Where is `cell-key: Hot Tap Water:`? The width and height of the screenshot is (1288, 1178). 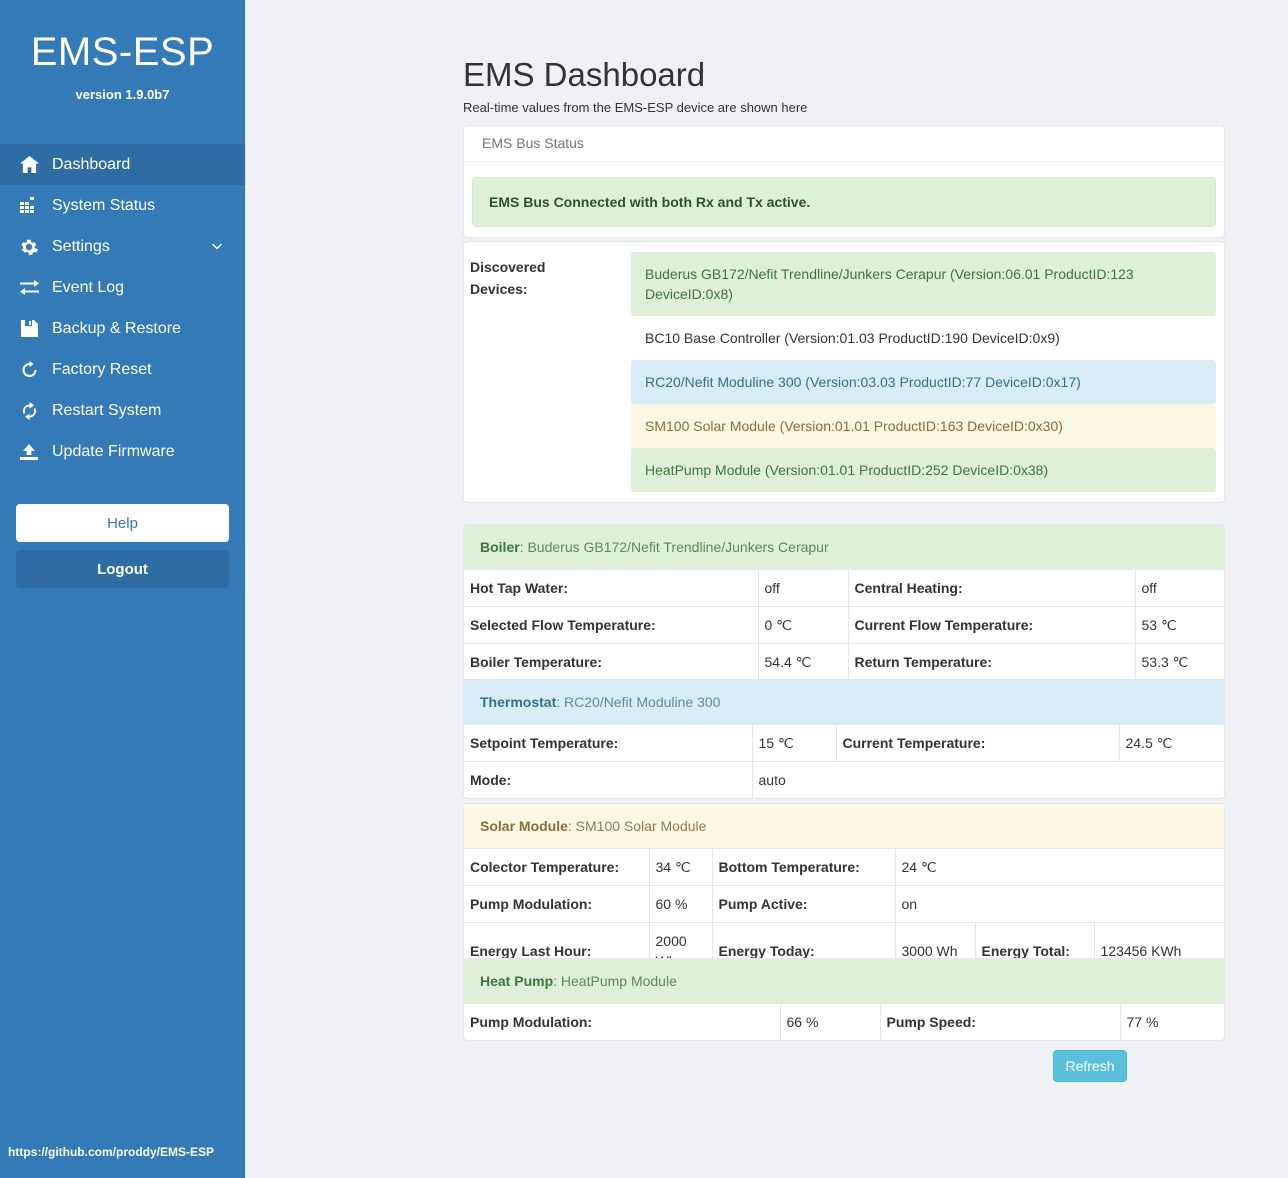 cell-key: Hot Tap Water: is located at coordinates (611, 588).